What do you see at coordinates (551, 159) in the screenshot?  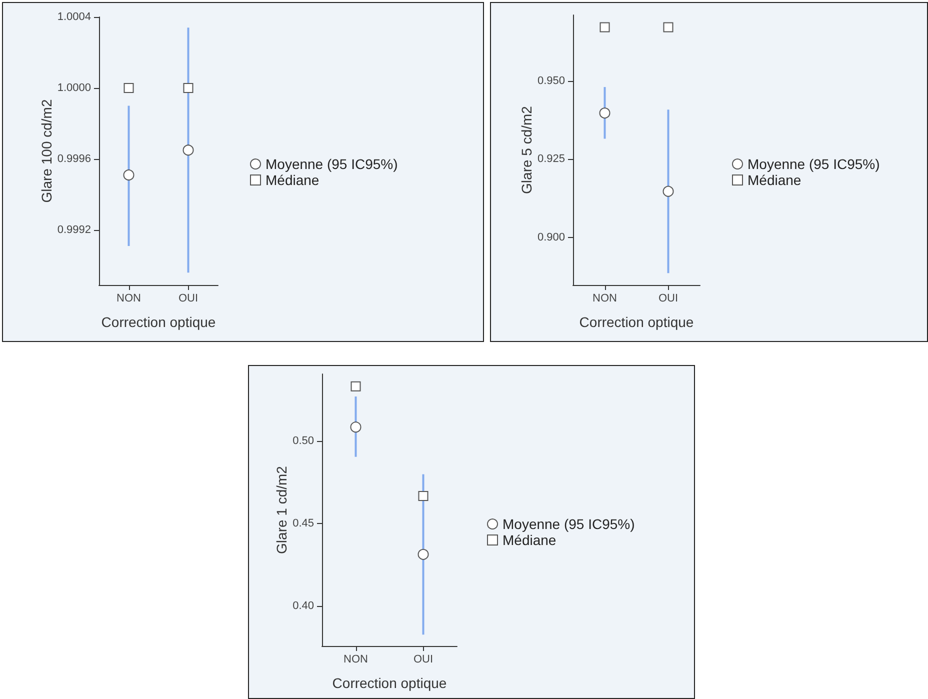 I see `y-tick-label: 0.925` at bounding box center [551, 159].